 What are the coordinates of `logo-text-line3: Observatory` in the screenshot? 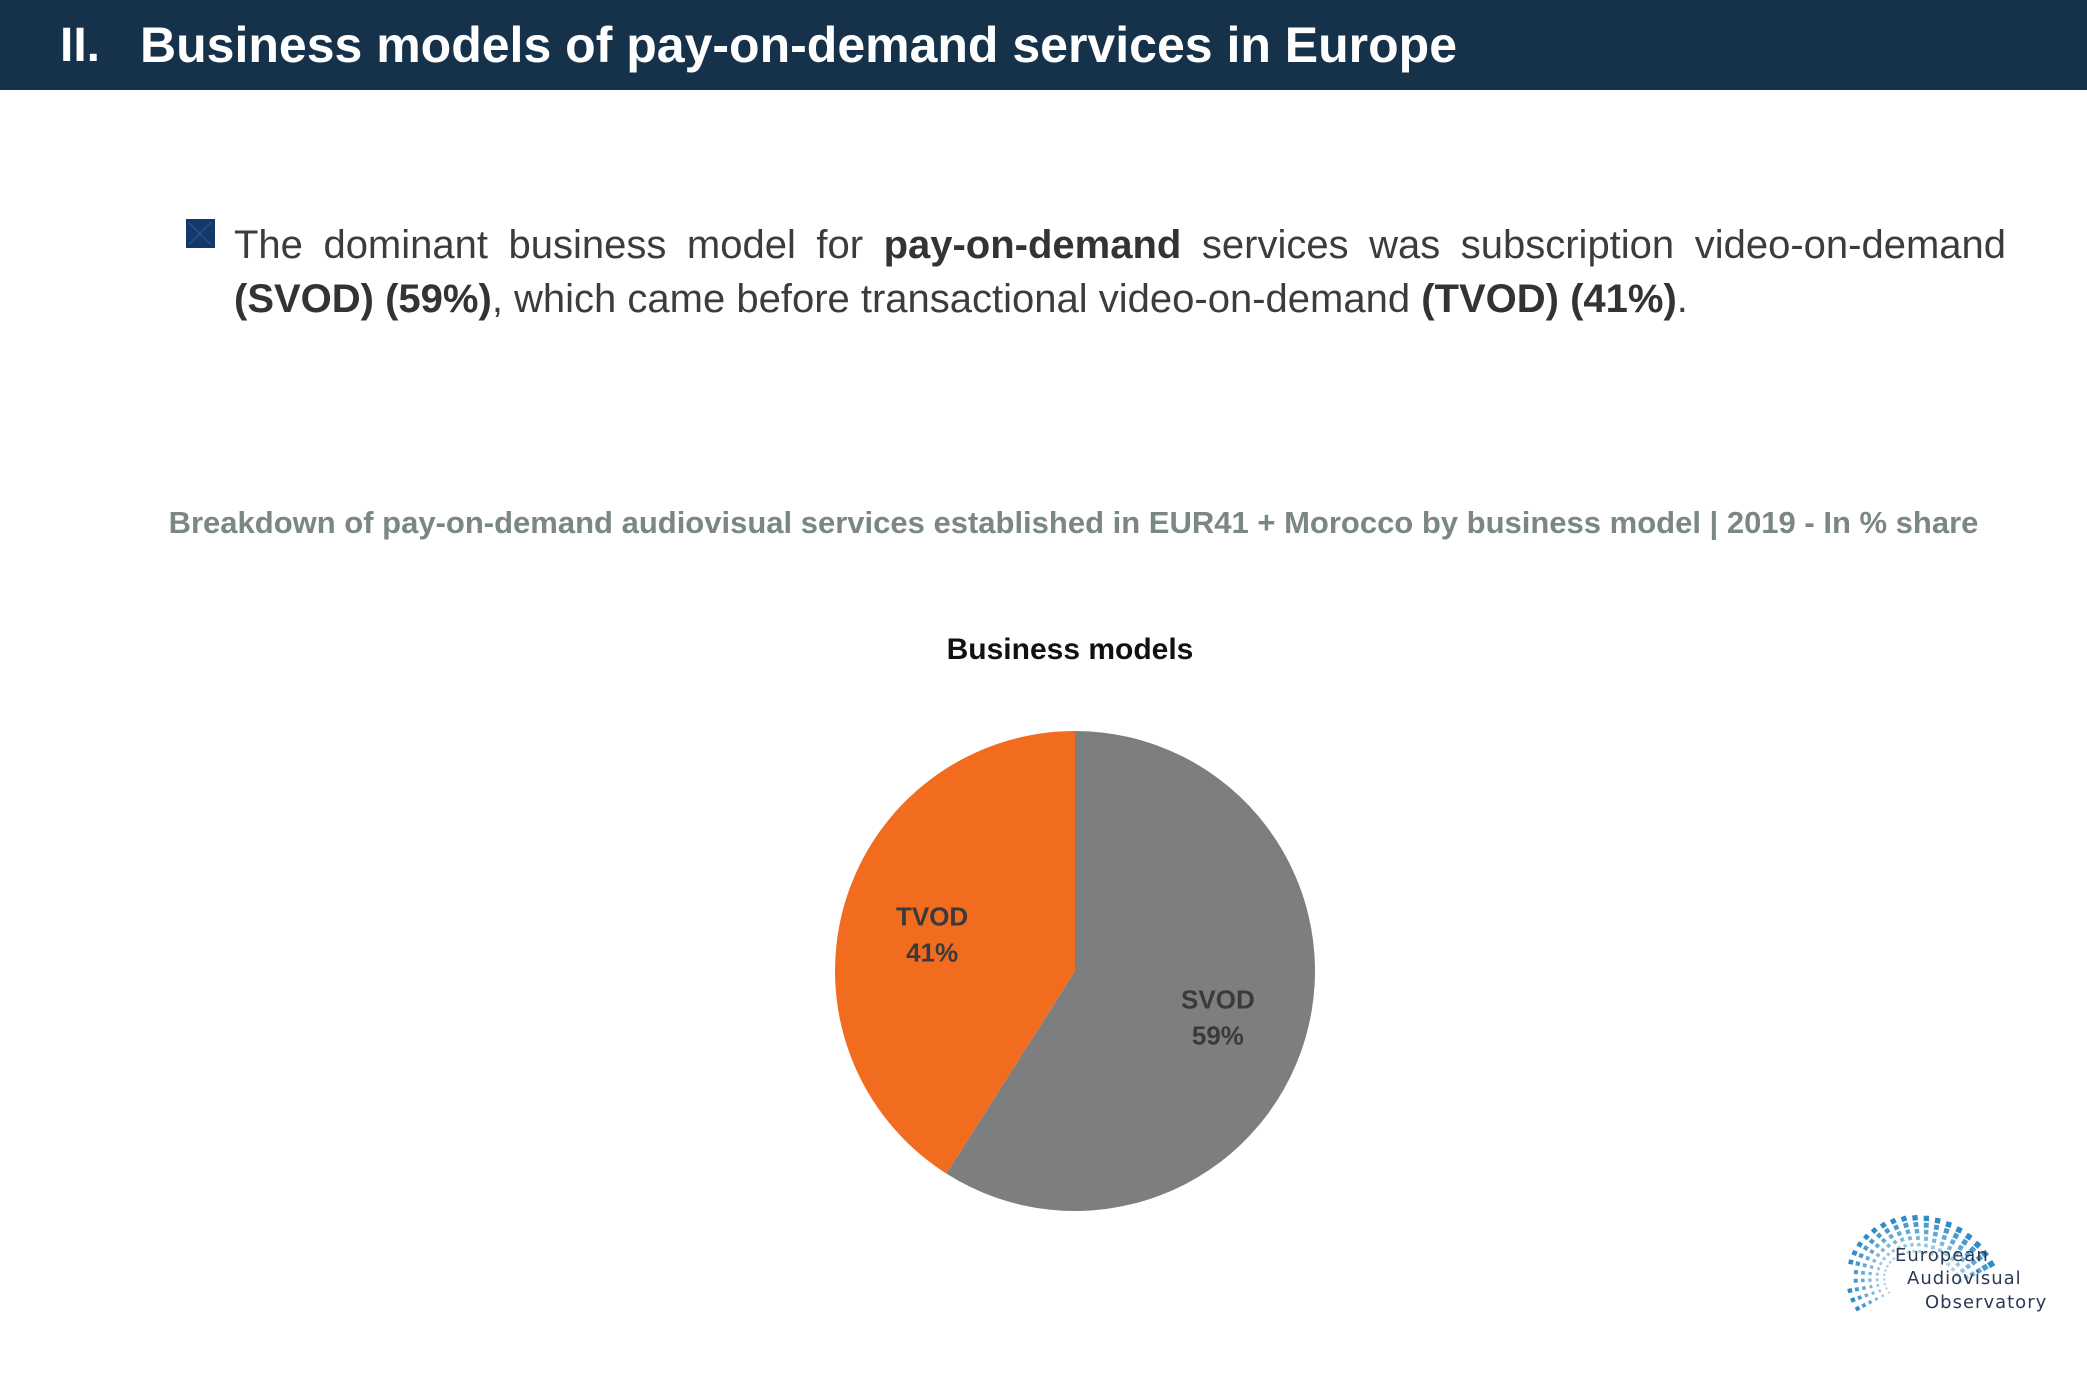 It's located at (1986, 1302).